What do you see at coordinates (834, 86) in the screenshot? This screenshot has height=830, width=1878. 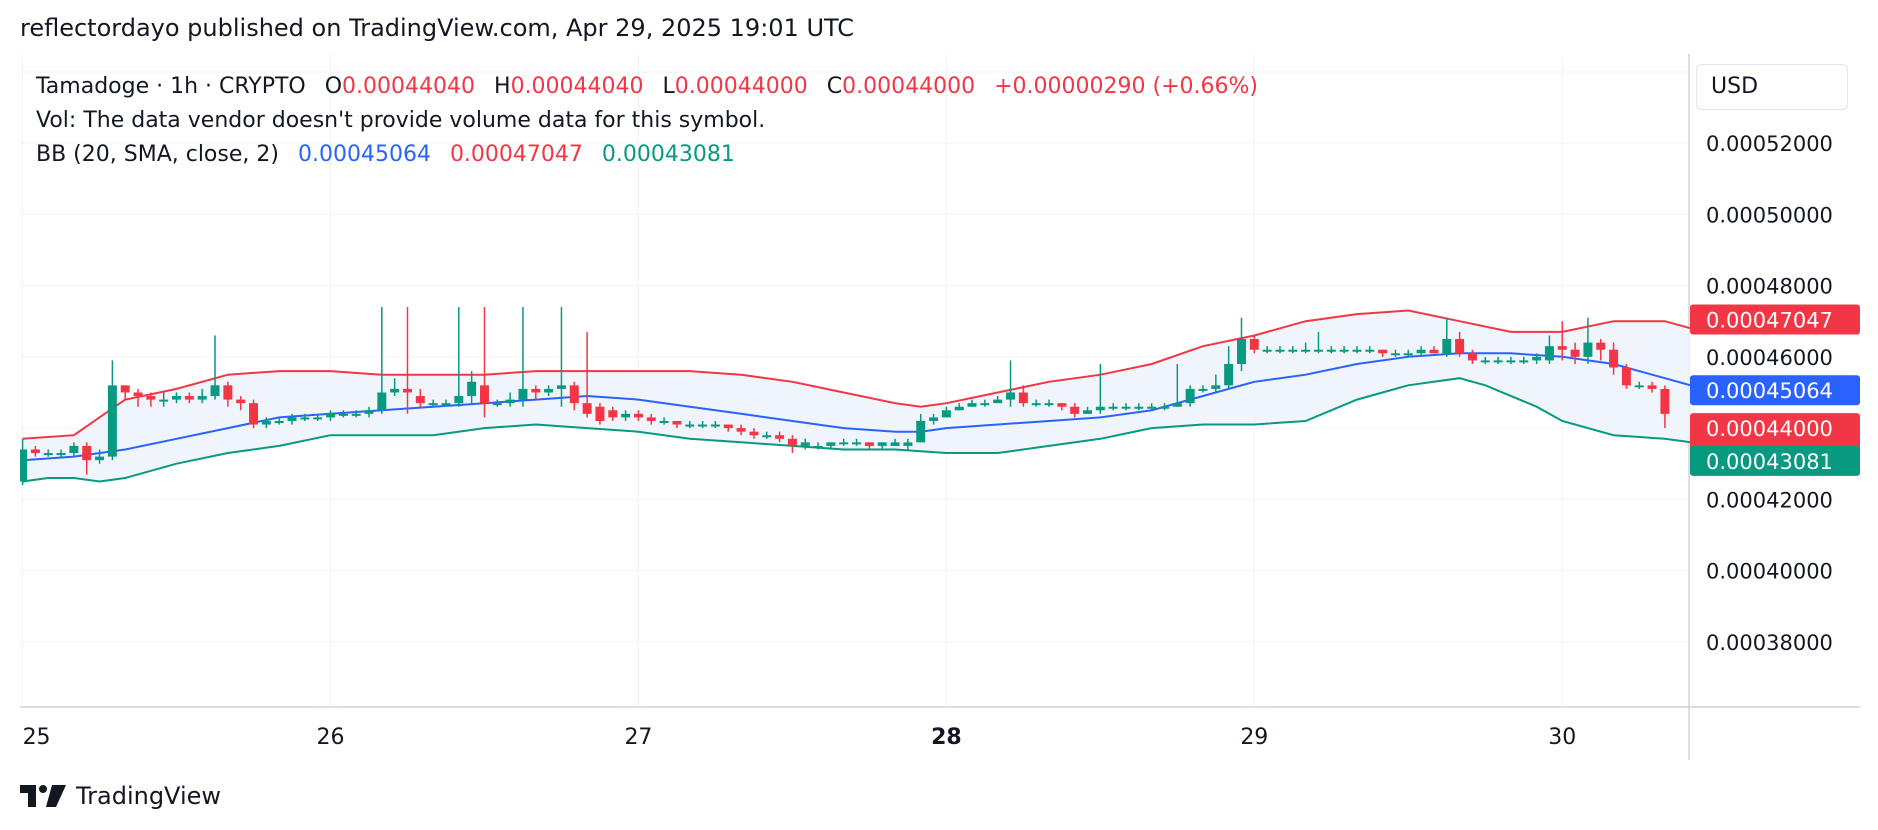 I see `close-label: C` at bounding box center [834, 86].